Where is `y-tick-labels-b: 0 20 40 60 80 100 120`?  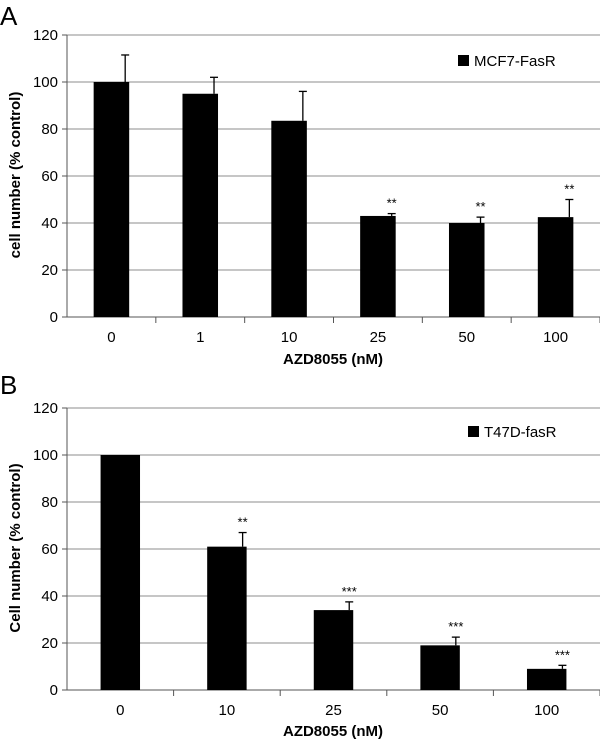
y-tick-labels-b: 0 20 40 60 80 100 120 is located at coordinates (45, 549).